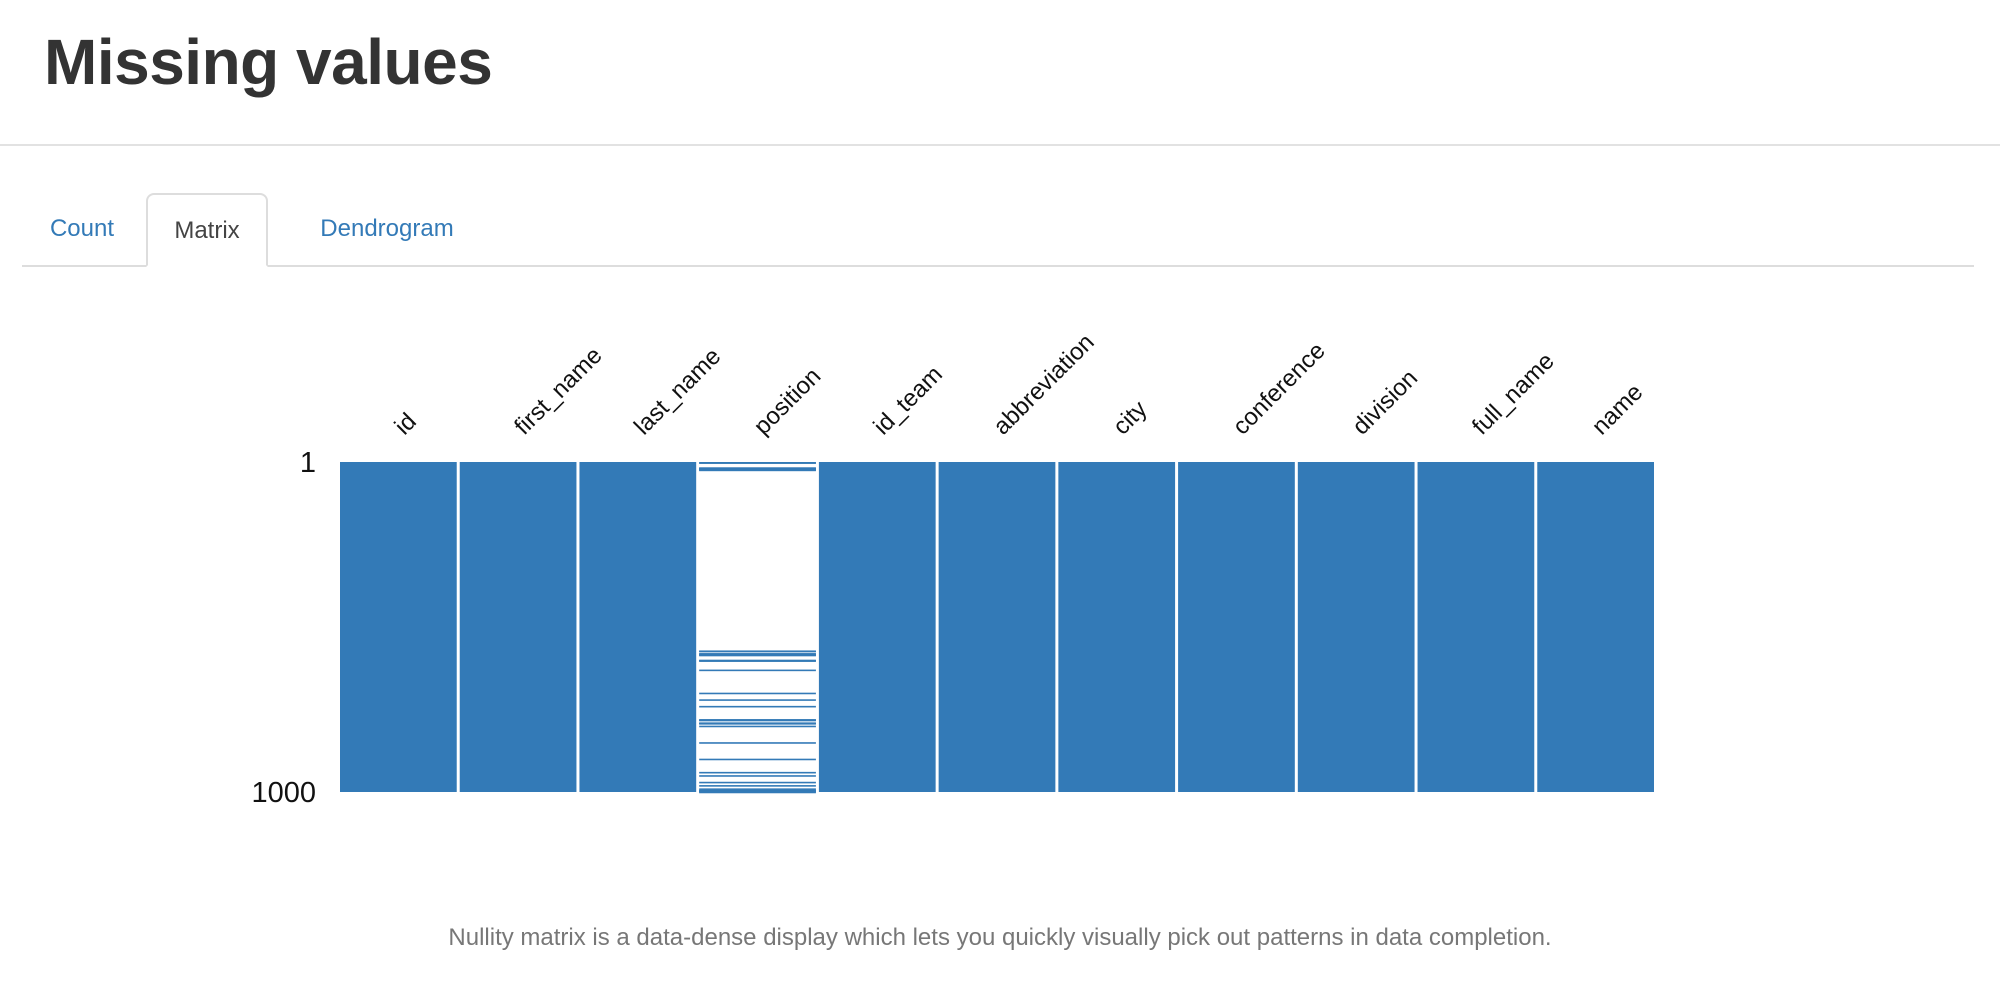 This screenshot has height=1005, width=2000. What do you see at coordinates (1513, 394) in the screenshot?
I see `column-label-full_name: full_name` at bounding box center [1513, 394].